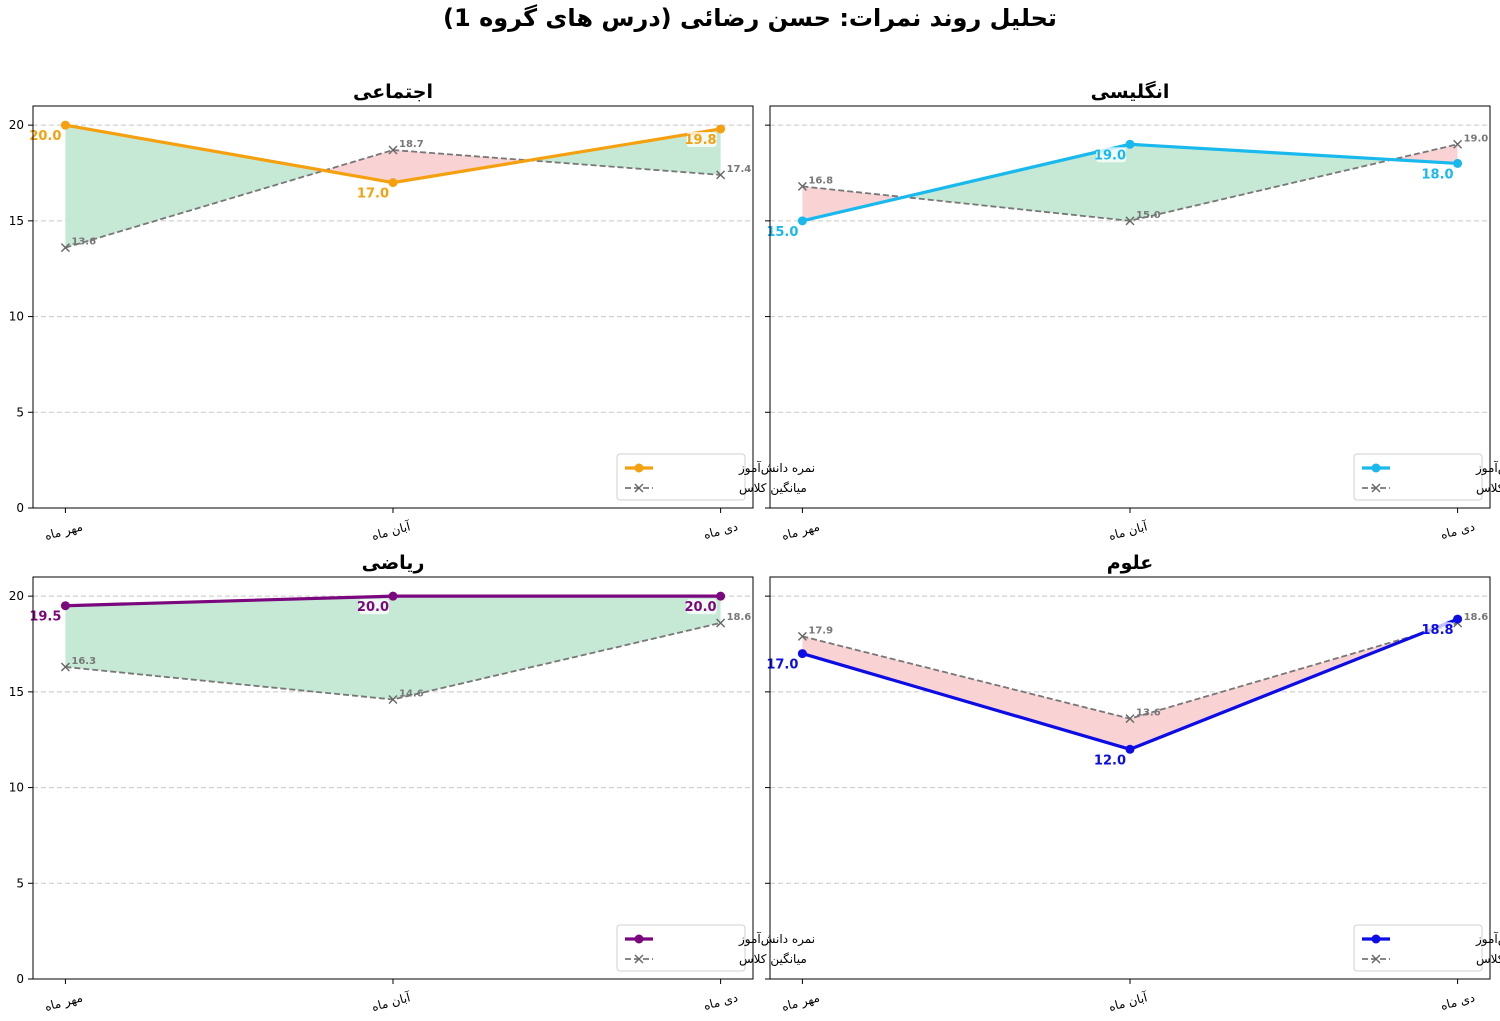  I want to click on class-average-value: 14.6, so click(411, 694).